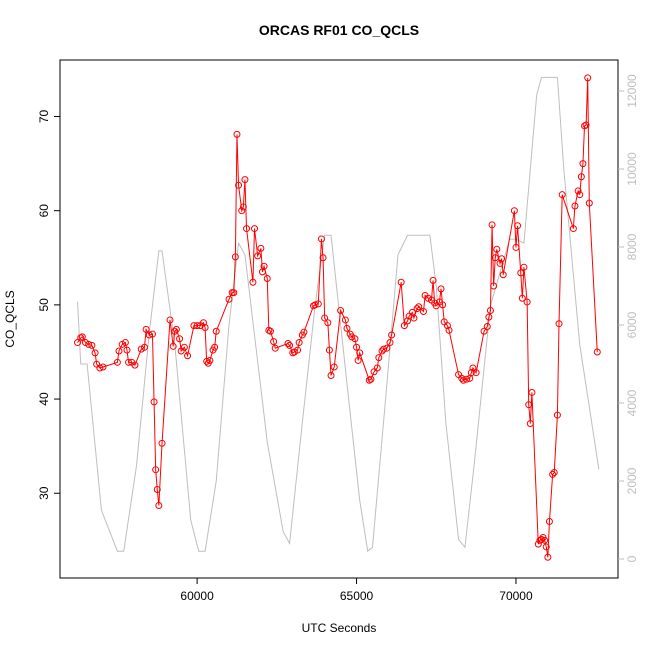 This screenshot has height=655, width=650. Describe the element at coordinates (516, 596) in the screenshot. I see `x-tick-label: 70000` at that location.